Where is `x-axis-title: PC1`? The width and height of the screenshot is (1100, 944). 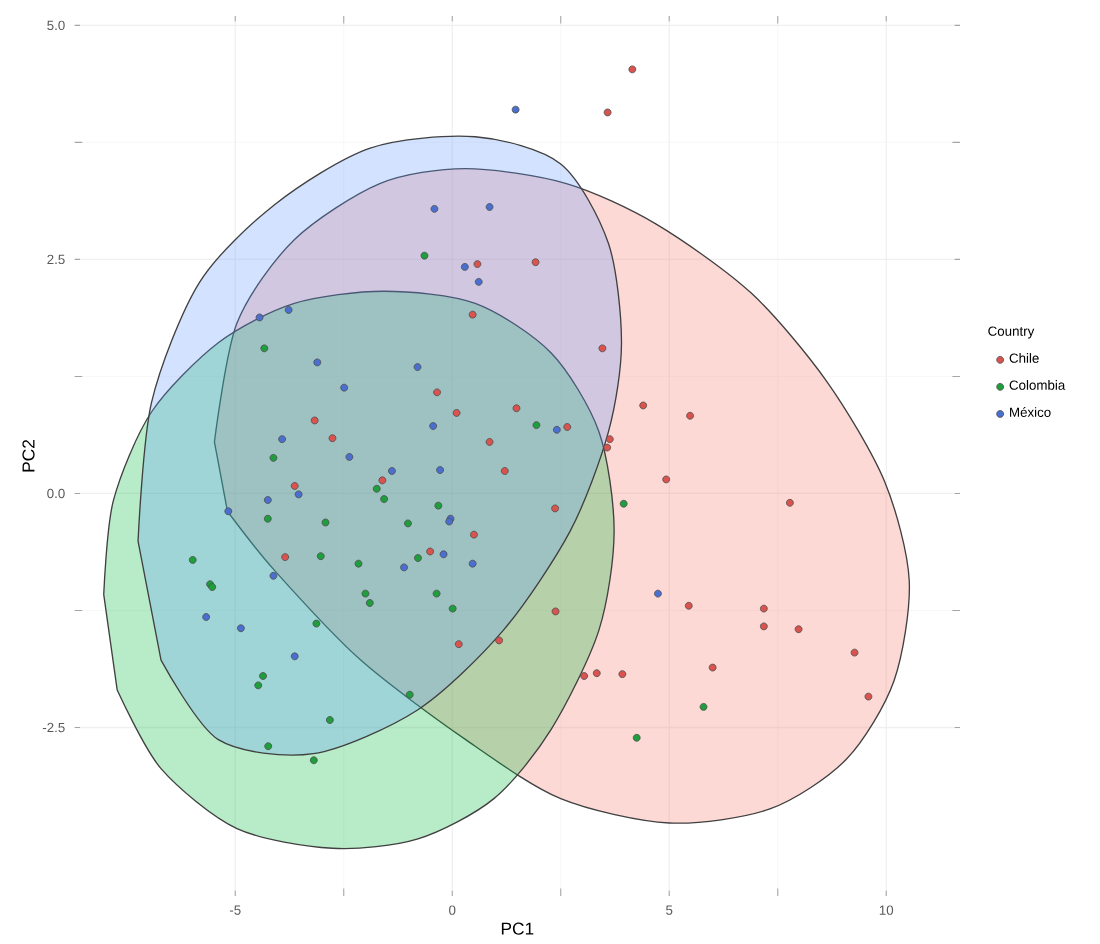
x-axis-title: PC1 is located at coordinates (517, 928).